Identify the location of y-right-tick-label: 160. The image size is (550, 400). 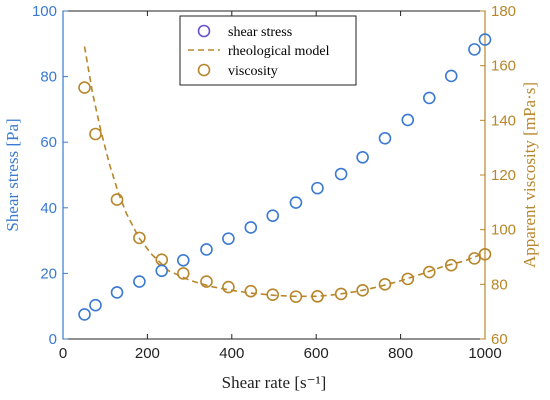
(503, 66).